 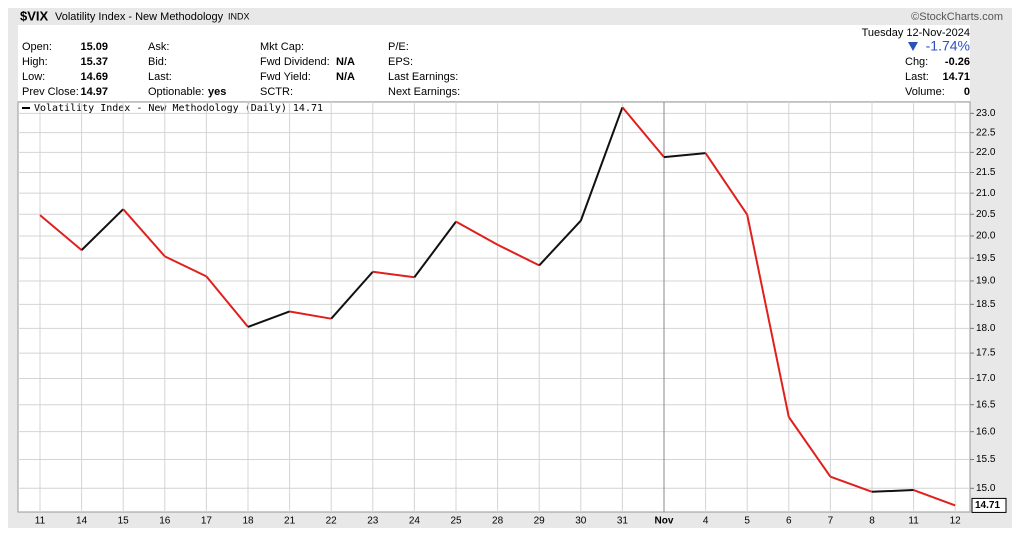 I want to click on x-tick-label: 24, so click(x=415, y=521).